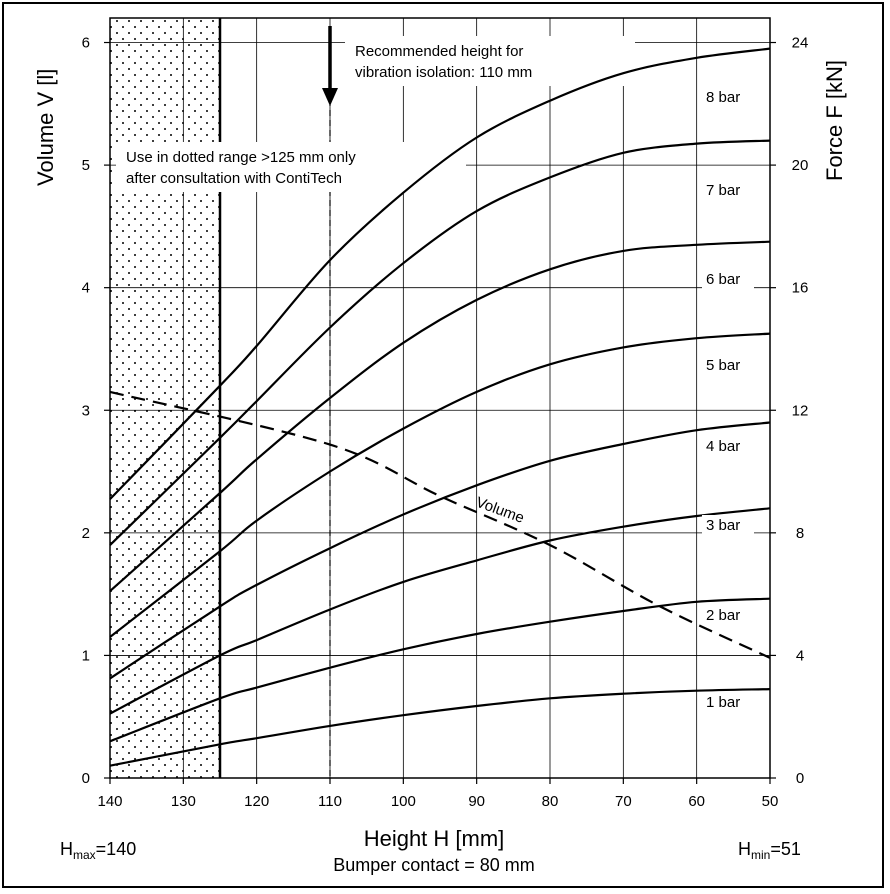 This screenshot has width=890, height=894. What do you see at coordinates (440, 727) in the screenshot?
I see `curve-1-bar` at bounding box center [440, 727].